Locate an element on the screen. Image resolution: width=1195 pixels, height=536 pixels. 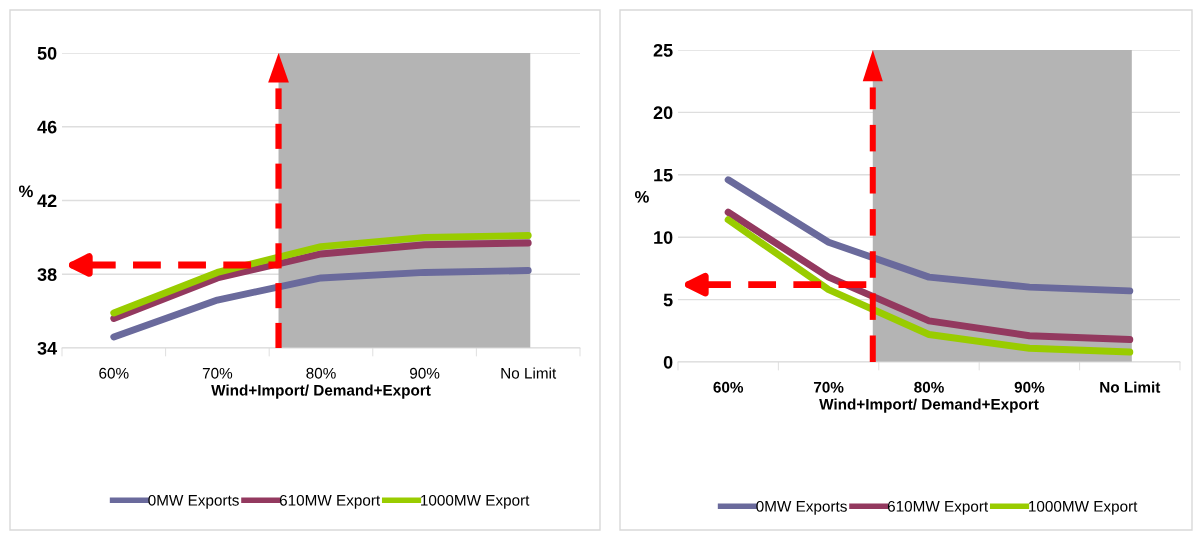
y-tick-label: 15 is located at coordinates (663, 175).